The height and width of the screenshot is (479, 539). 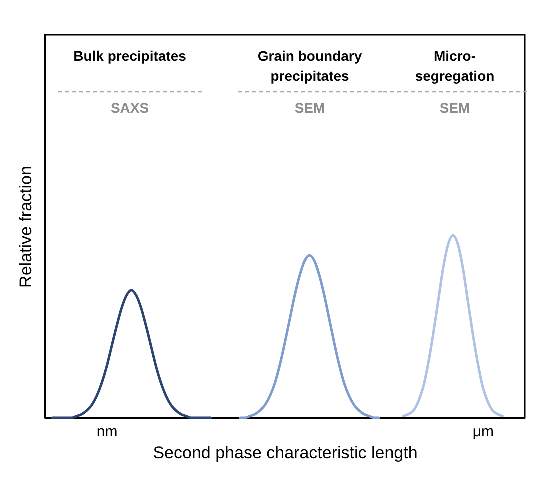 I want to click on text: Micro- segregation, so click(x=455, y=66).